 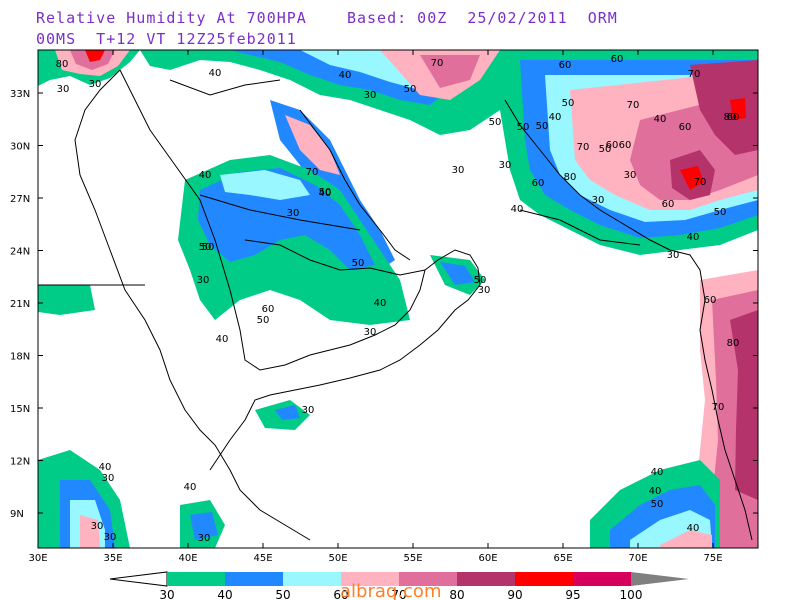 What do you see at coordinates (456, 594) in the screenshot?
I see `legend-level-label: 80` at bounding box center [456, 594].